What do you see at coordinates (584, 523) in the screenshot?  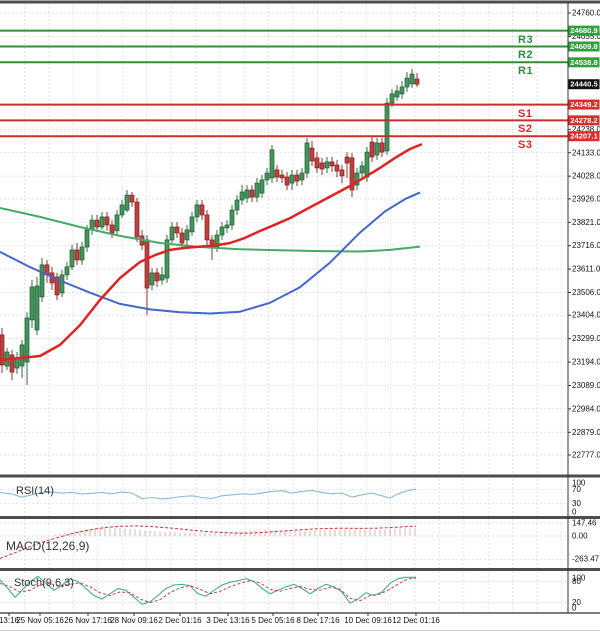 I see `macd-axis-label: 147.46` at bounding box center [584, 523].